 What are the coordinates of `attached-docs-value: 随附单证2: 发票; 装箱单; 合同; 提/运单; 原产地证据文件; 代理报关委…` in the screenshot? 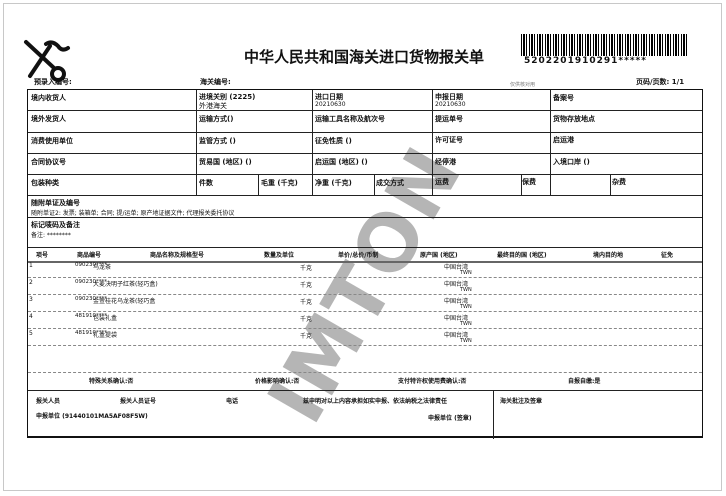 It's located at (133, 213).